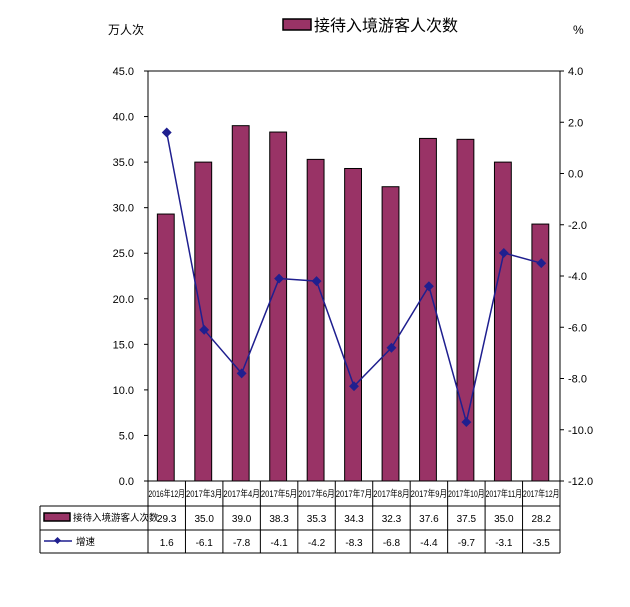  Describe the element at coordinates (126, 482) in the screenshot. I see `left-tick-label: 0.0` at that location.